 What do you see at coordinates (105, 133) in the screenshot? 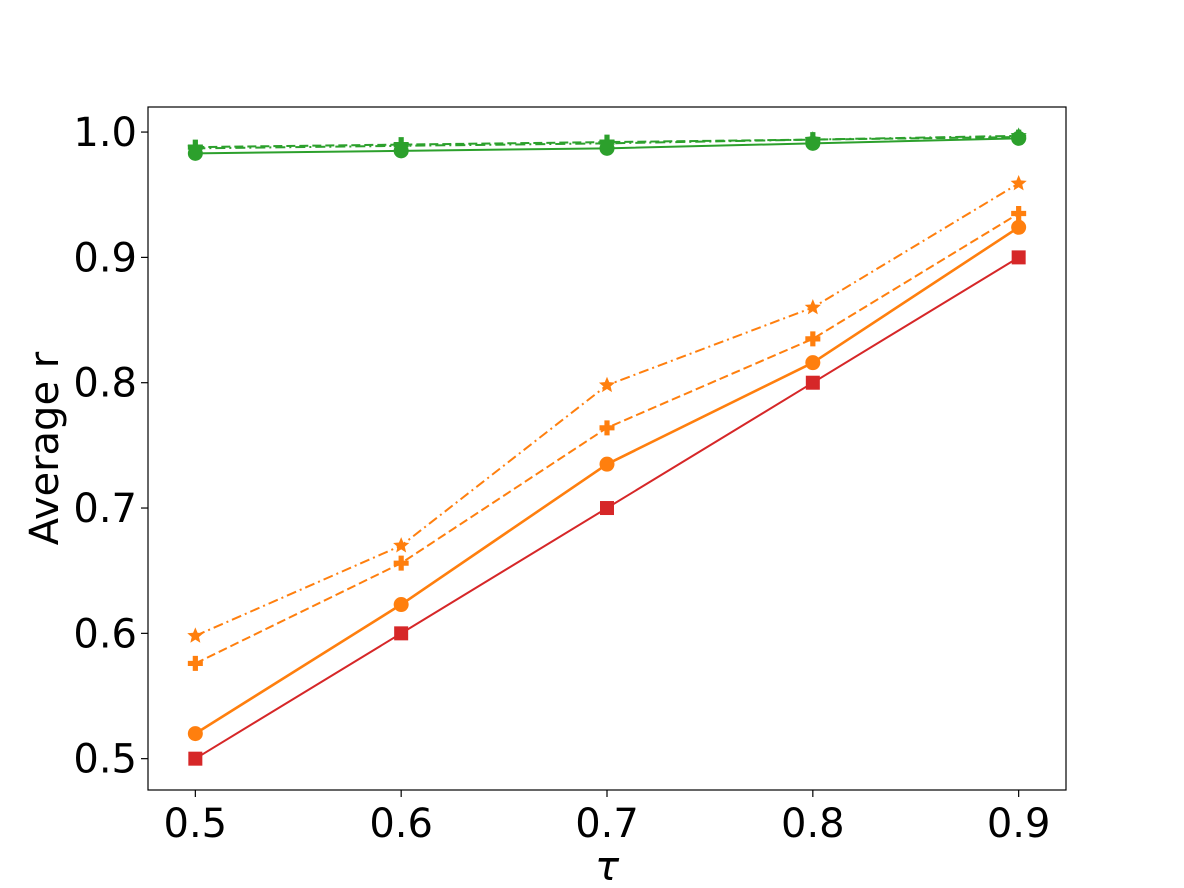
I see `y-tick-label: 1.0` at bounding box center [105, 133].